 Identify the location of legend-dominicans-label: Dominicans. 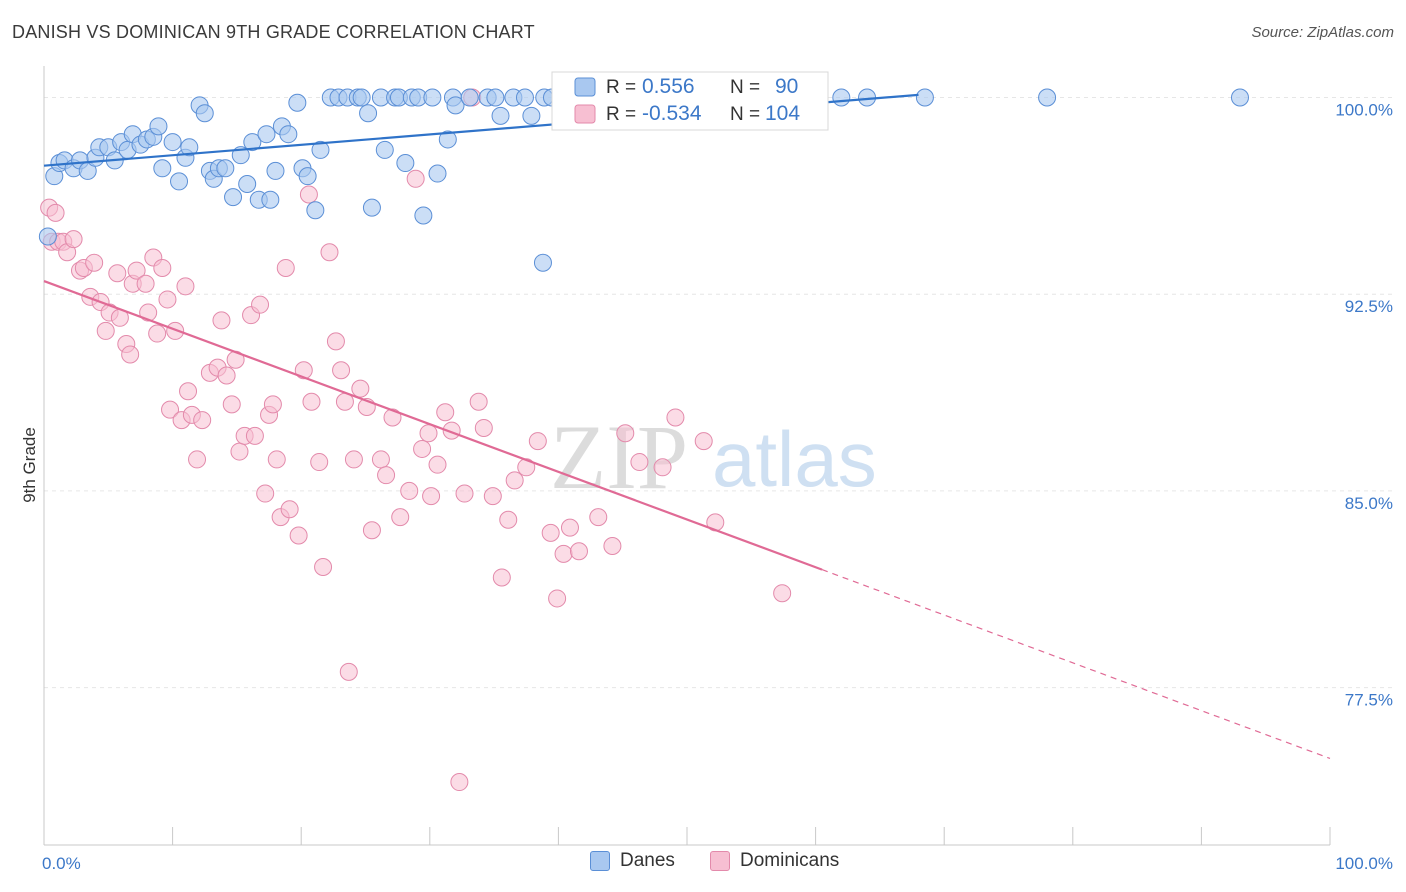
(790, 860).